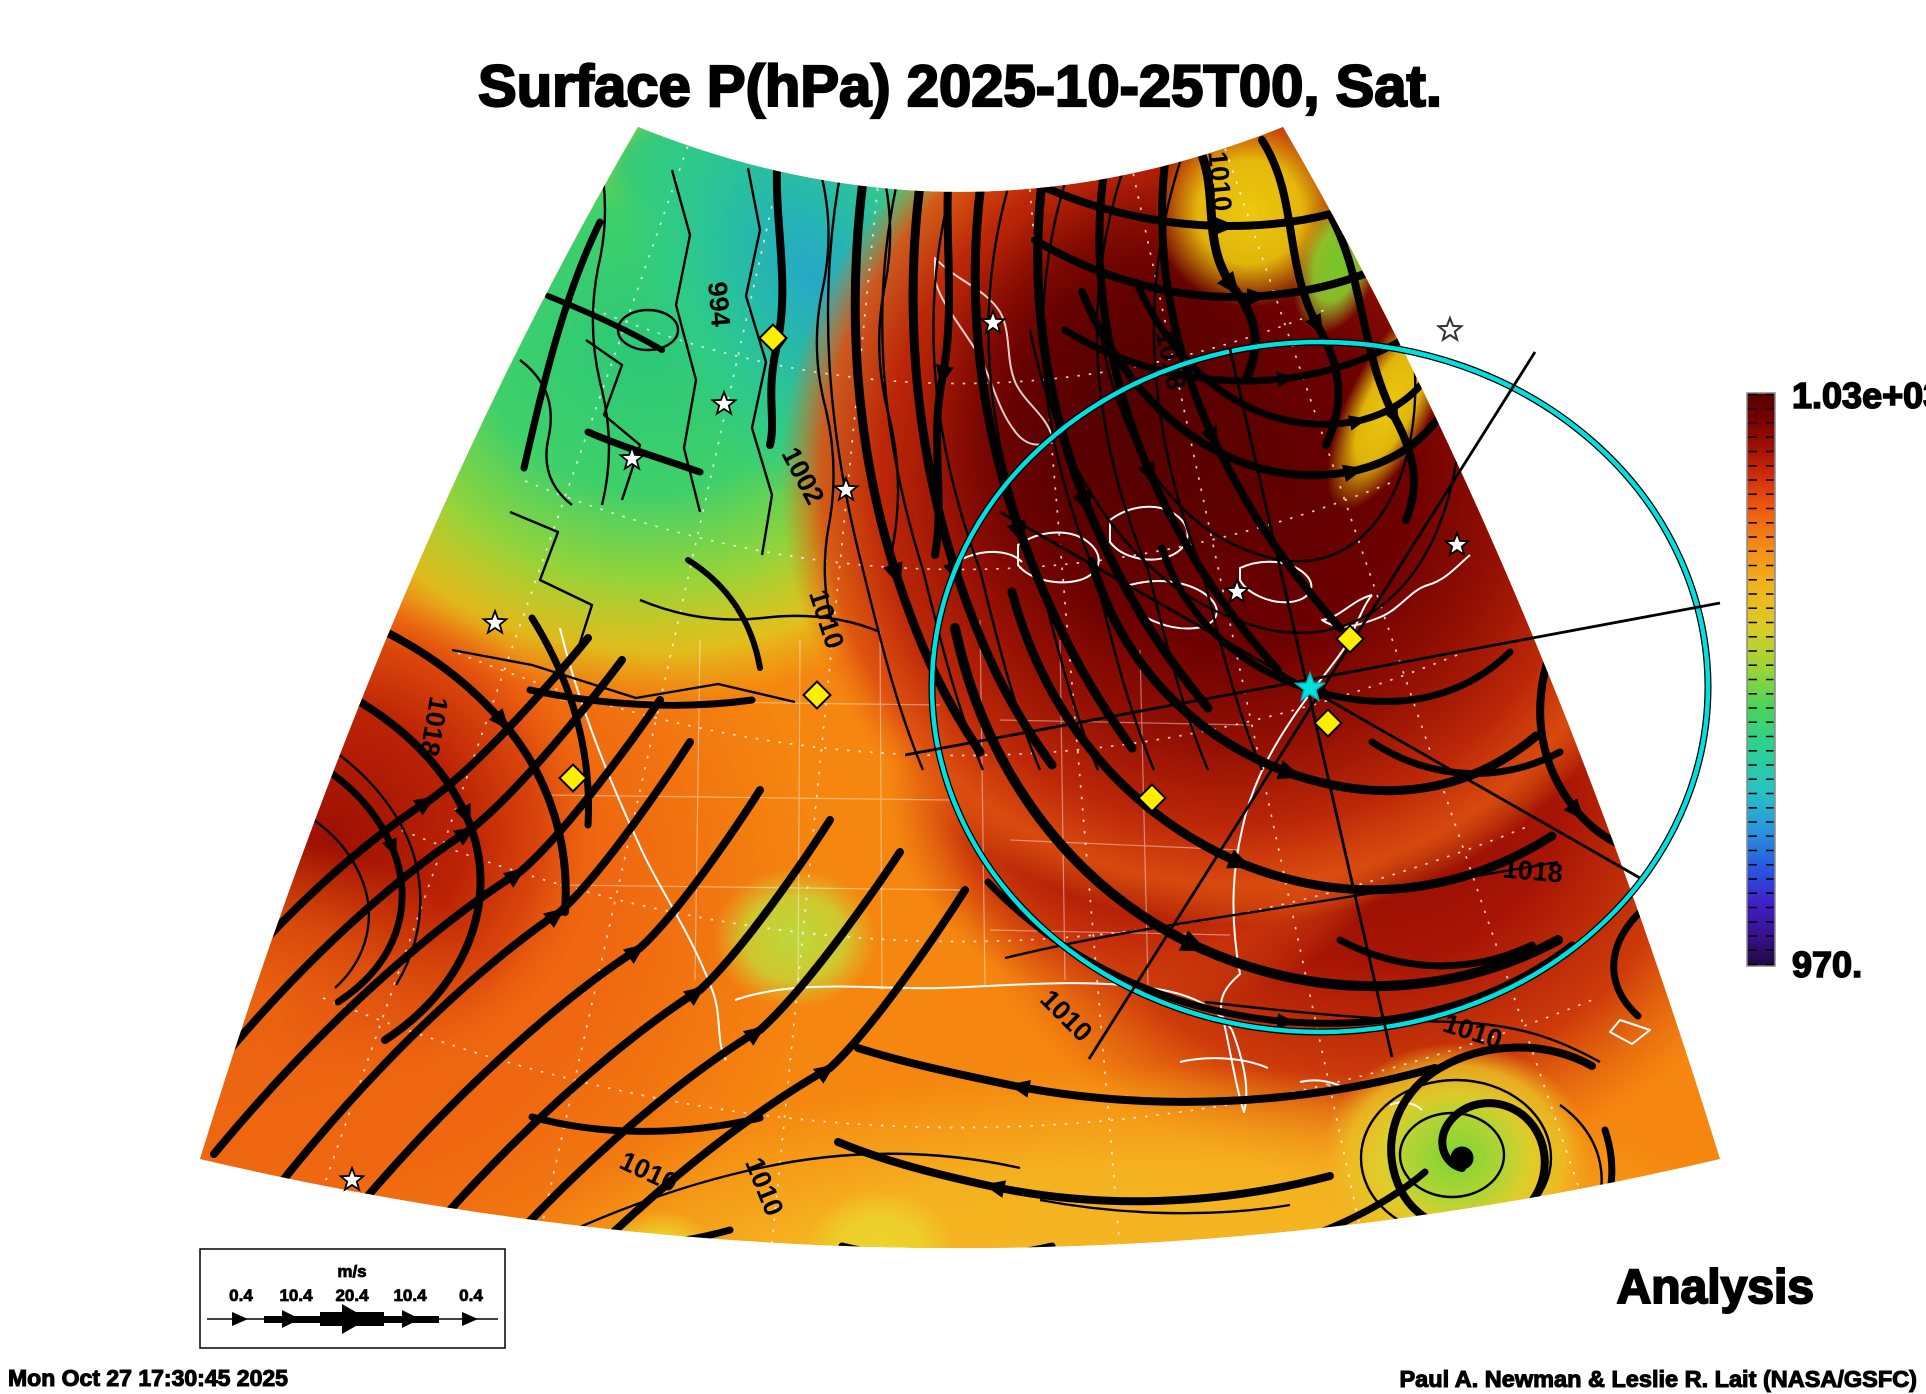 Image resolution: width=1926 pixels, height=1394 pixels. Describe the element at coordinates (148, 1378) in the screenshot. I see `svg-text: Mon Oct 27 17:30:45 2025` at that location.